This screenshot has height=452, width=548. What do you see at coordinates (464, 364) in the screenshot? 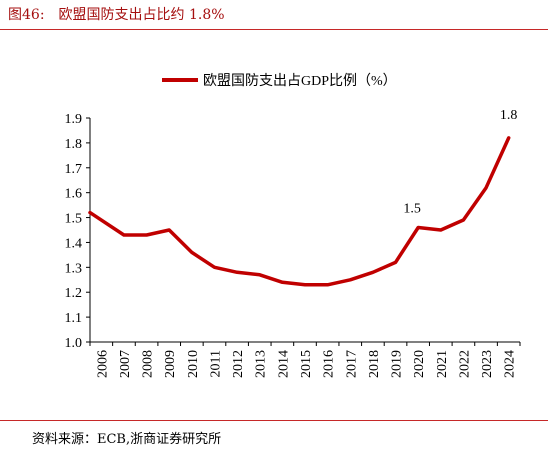
I see `x-tick-label: 2022` at bounding box center [464, 364].